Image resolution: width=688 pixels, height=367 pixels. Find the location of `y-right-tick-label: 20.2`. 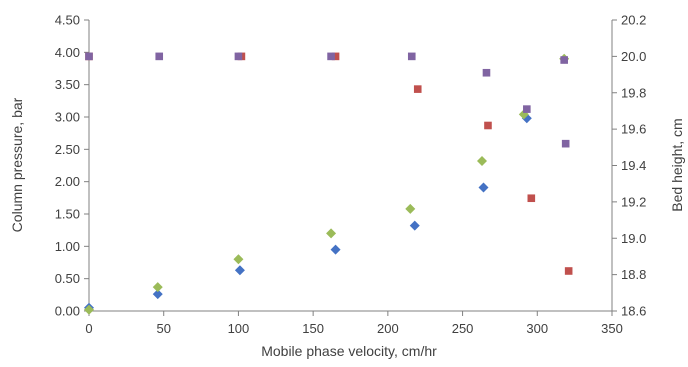

y-right-tick-label: 20.2 is located at coordinates (633, 20).